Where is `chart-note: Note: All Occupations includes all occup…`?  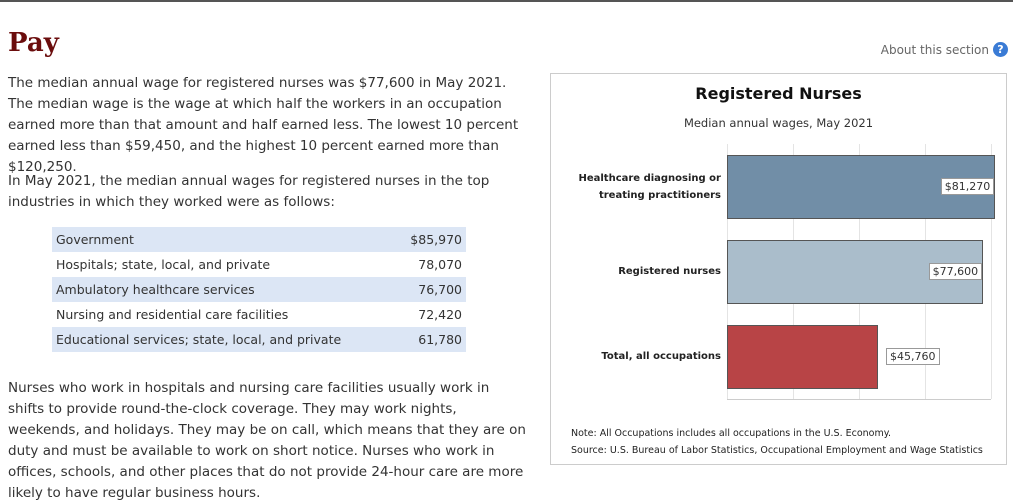
chart-note: Note: All Occupations includes all occup… is located at coordinates (731, 433).